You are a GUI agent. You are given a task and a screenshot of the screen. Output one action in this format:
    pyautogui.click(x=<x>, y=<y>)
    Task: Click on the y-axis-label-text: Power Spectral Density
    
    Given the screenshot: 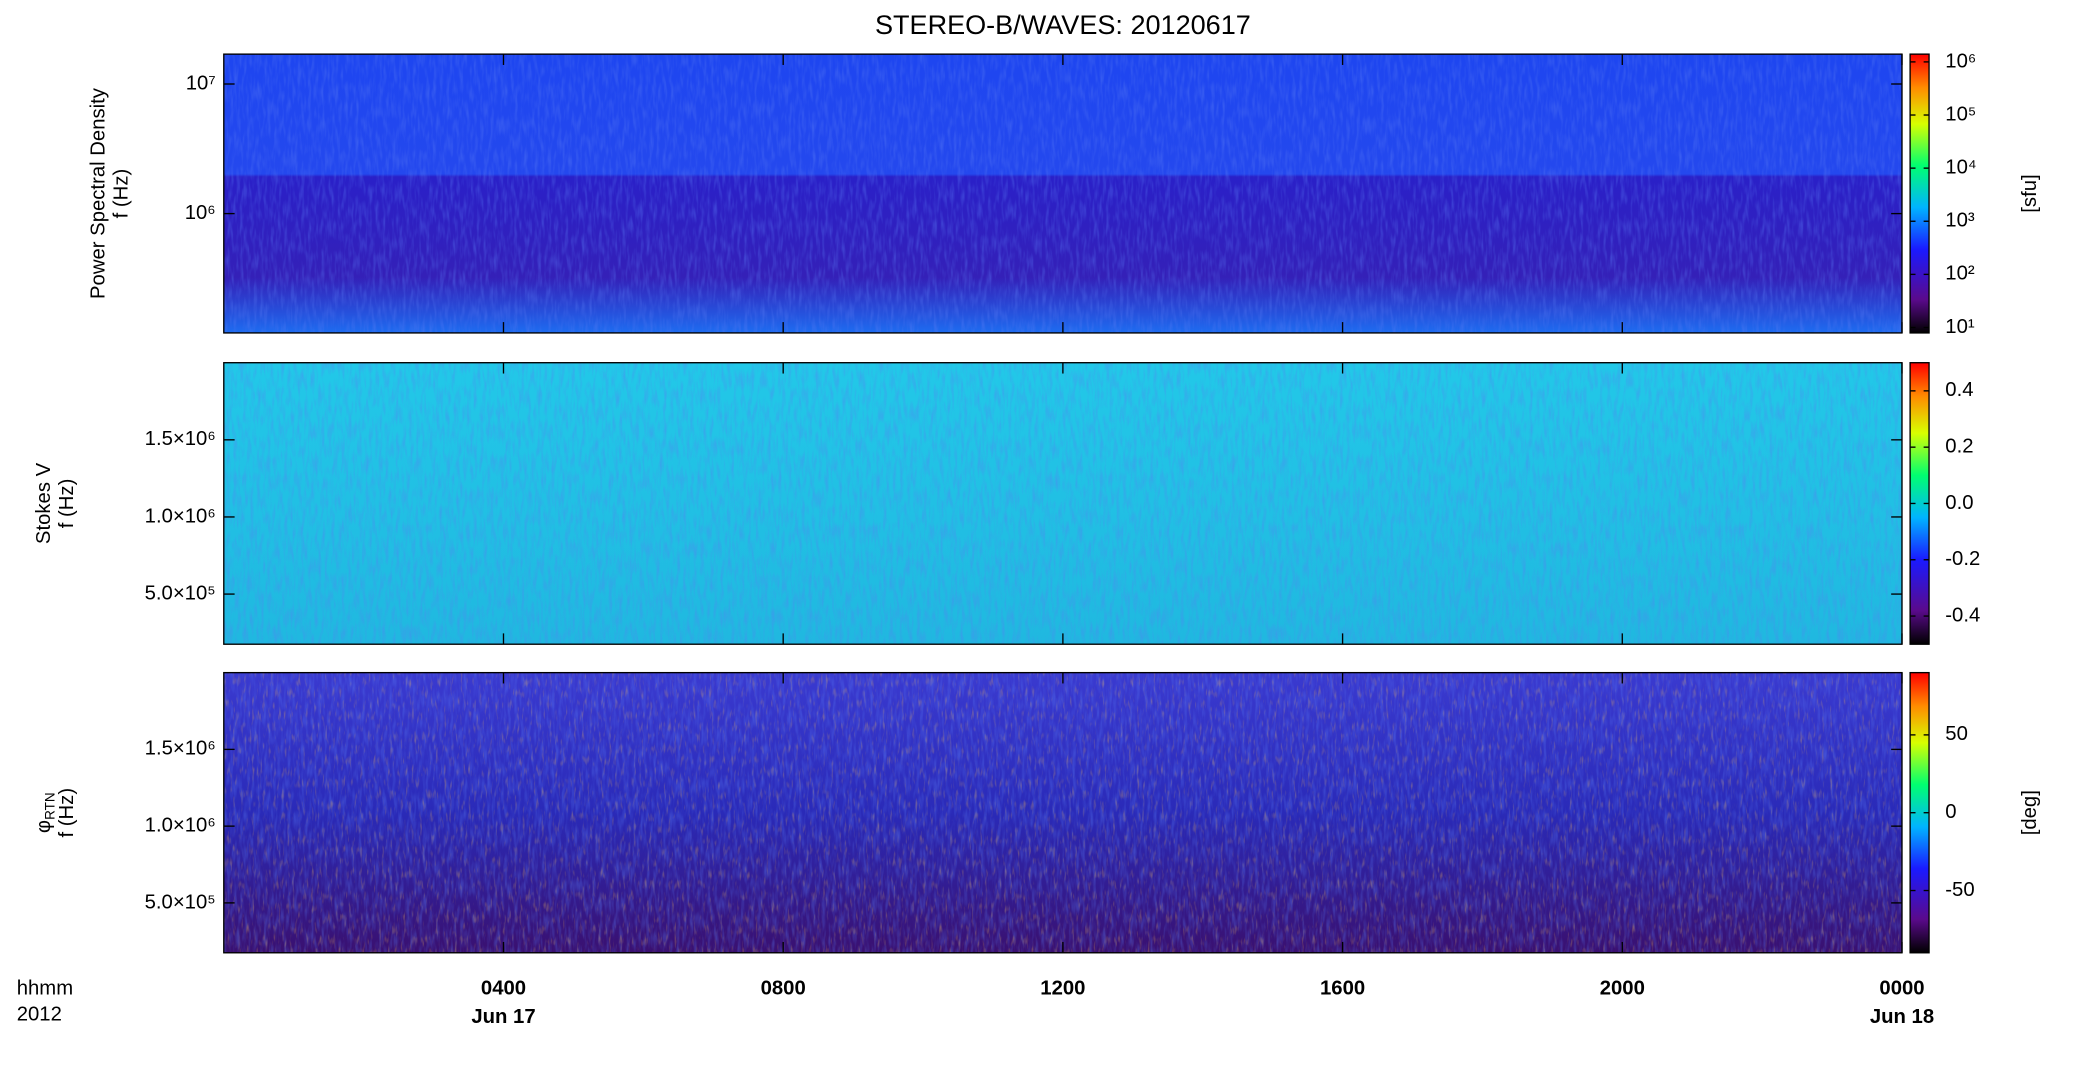 What is the action you would take?
    pyautogui.click(x=99, y=193)
    